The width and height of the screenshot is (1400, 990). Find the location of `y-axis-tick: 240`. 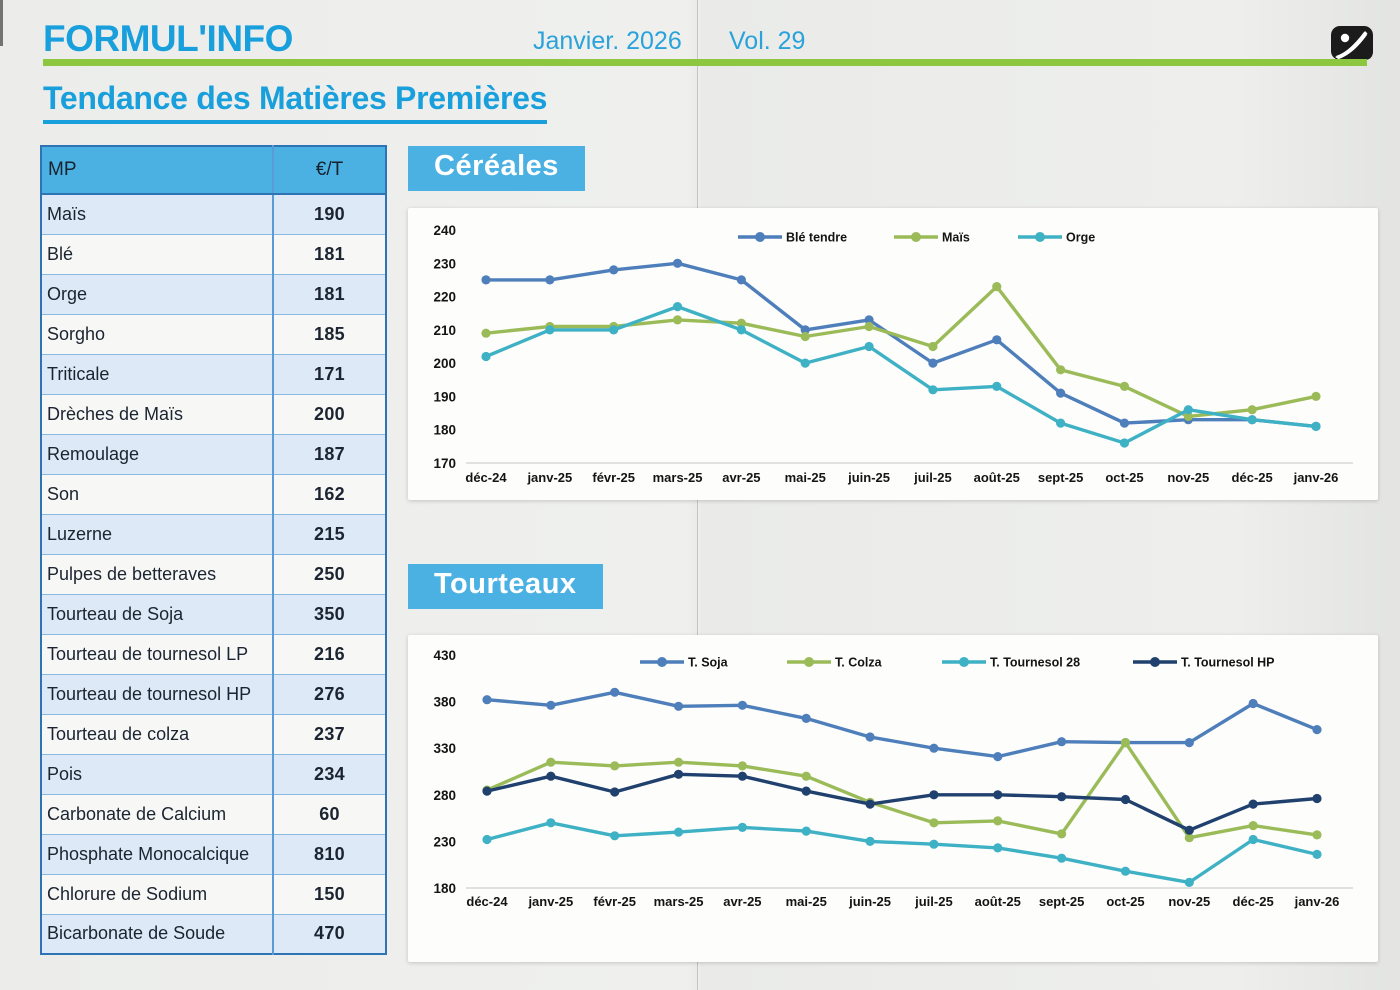

y-axis-tick: 240 is located at coordinates (444, 230).